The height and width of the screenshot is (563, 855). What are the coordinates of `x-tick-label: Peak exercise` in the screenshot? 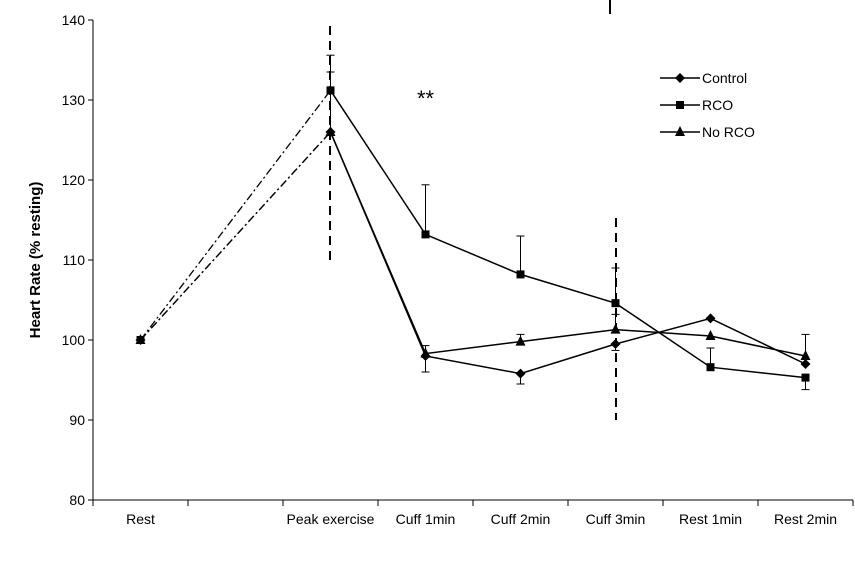 It's located at (330, 519).